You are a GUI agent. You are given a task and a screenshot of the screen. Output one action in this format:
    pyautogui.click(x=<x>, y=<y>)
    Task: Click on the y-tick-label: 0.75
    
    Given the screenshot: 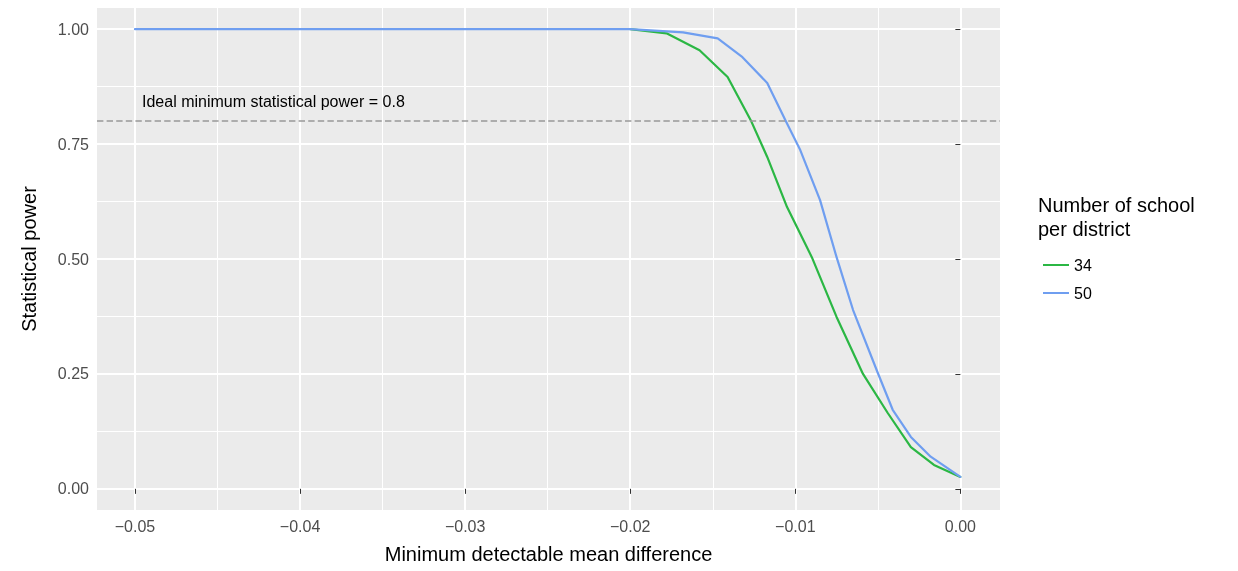 What is the action you would take?
    pyautogui.click(x=73, y=144)
    